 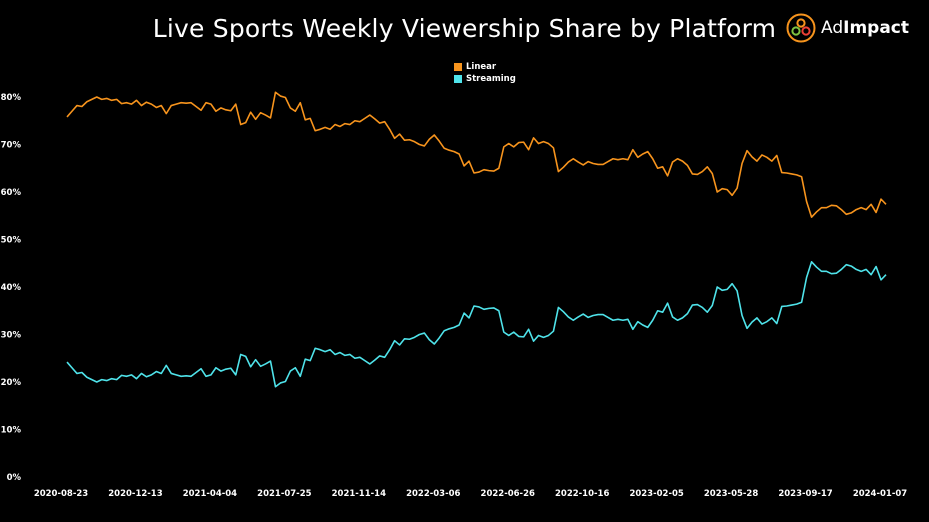 What do you see at coordinates (582, 494) in the screenshot?
I see `x-tick-label: 2022-10-16` at bounding box center [582, 494].